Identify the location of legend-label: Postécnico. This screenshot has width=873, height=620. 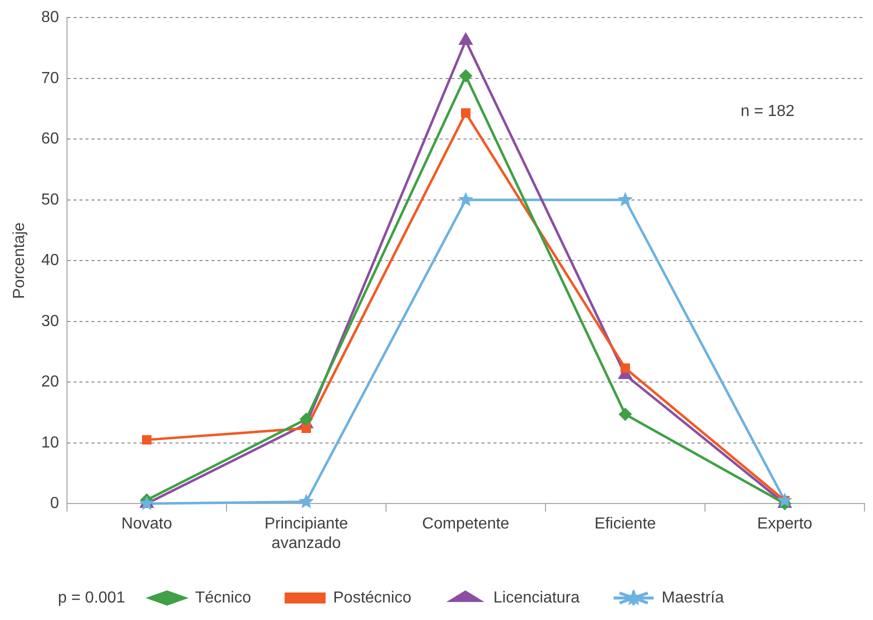
(372, 597).